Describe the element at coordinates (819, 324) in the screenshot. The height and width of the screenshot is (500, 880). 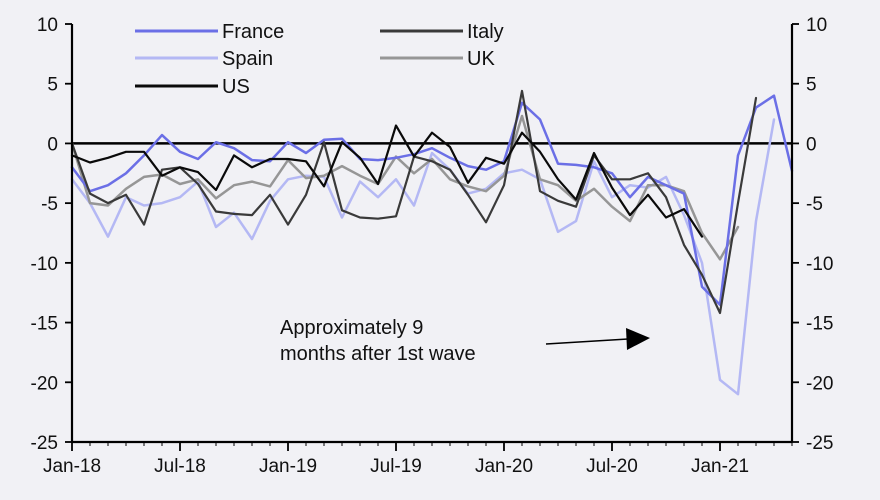
I see `y-tick-label-right: -15` at that location.